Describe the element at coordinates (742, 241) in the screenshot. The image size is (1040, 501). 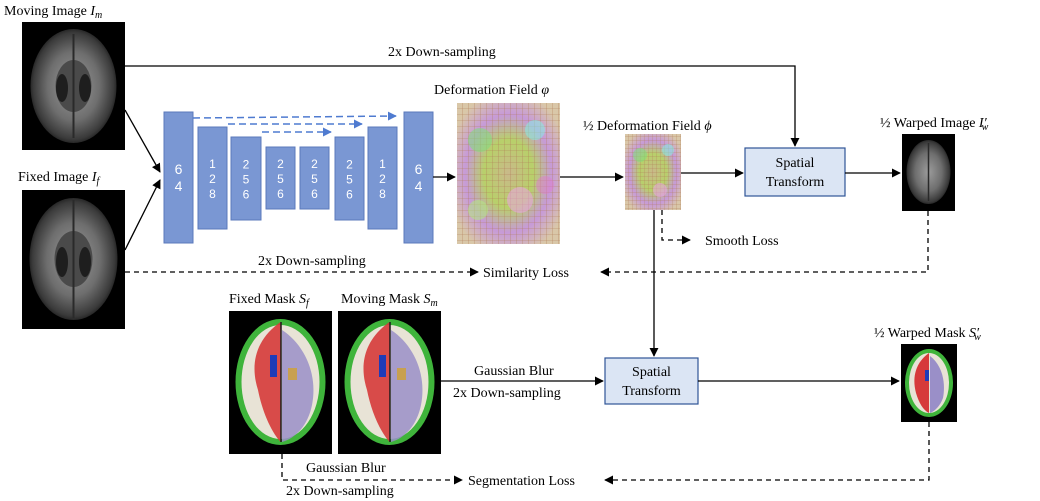
I see `label-smooth-loss: Smooth Loss` at that location.